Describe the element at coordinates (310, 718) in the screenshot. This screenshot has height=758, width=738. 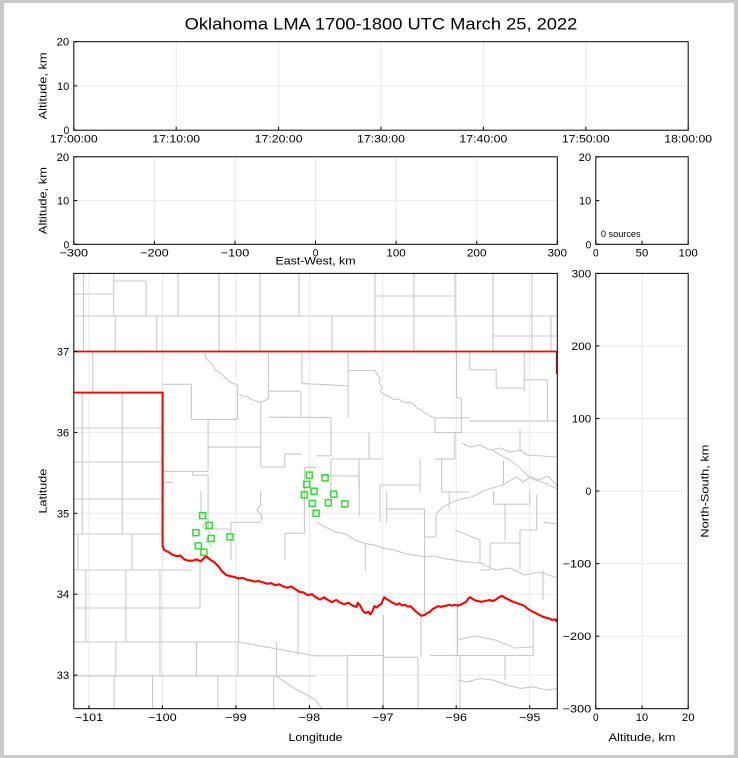
I see `svg-text: −98` at that location.